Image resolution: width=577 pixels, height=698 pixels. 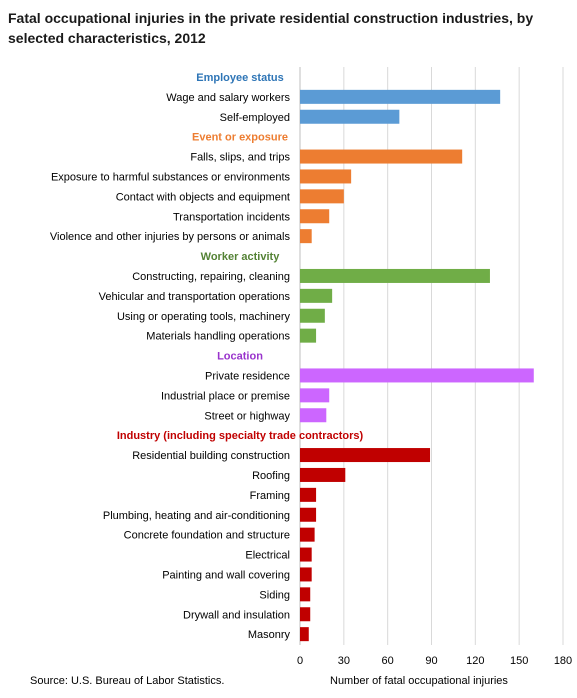 I want to click on x-tick-label: 60, so click(x=388, y=661).